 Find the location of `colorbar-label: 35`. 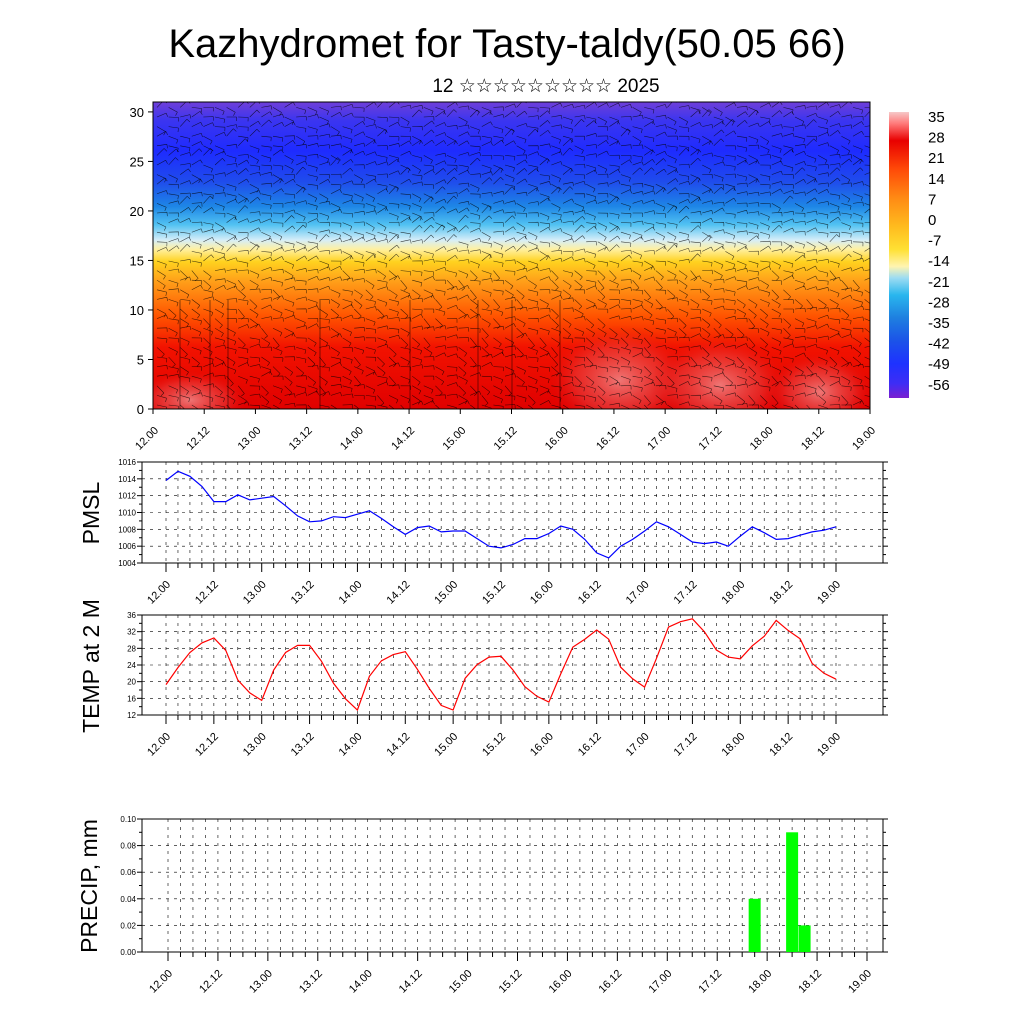

colorbar-label: 35 is located at coordinates (936, 117).